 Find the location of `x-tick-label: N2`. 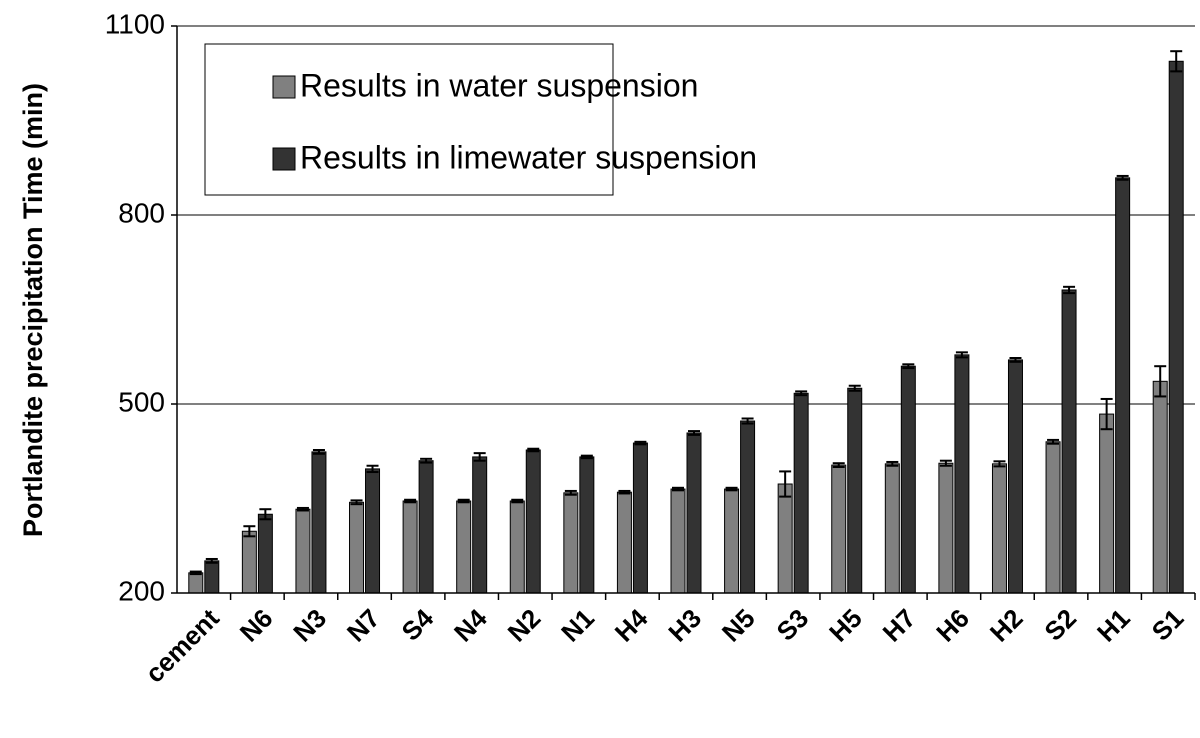

x-tick-label: N2 is located at coordinates (524, 625).